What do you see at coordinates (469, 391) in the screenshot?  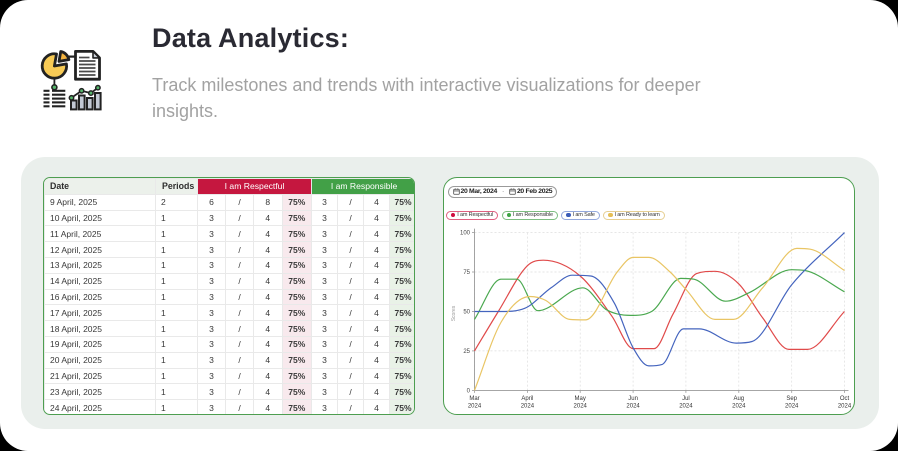 I see `svg-text: 0` at bounding box center [469, 391].